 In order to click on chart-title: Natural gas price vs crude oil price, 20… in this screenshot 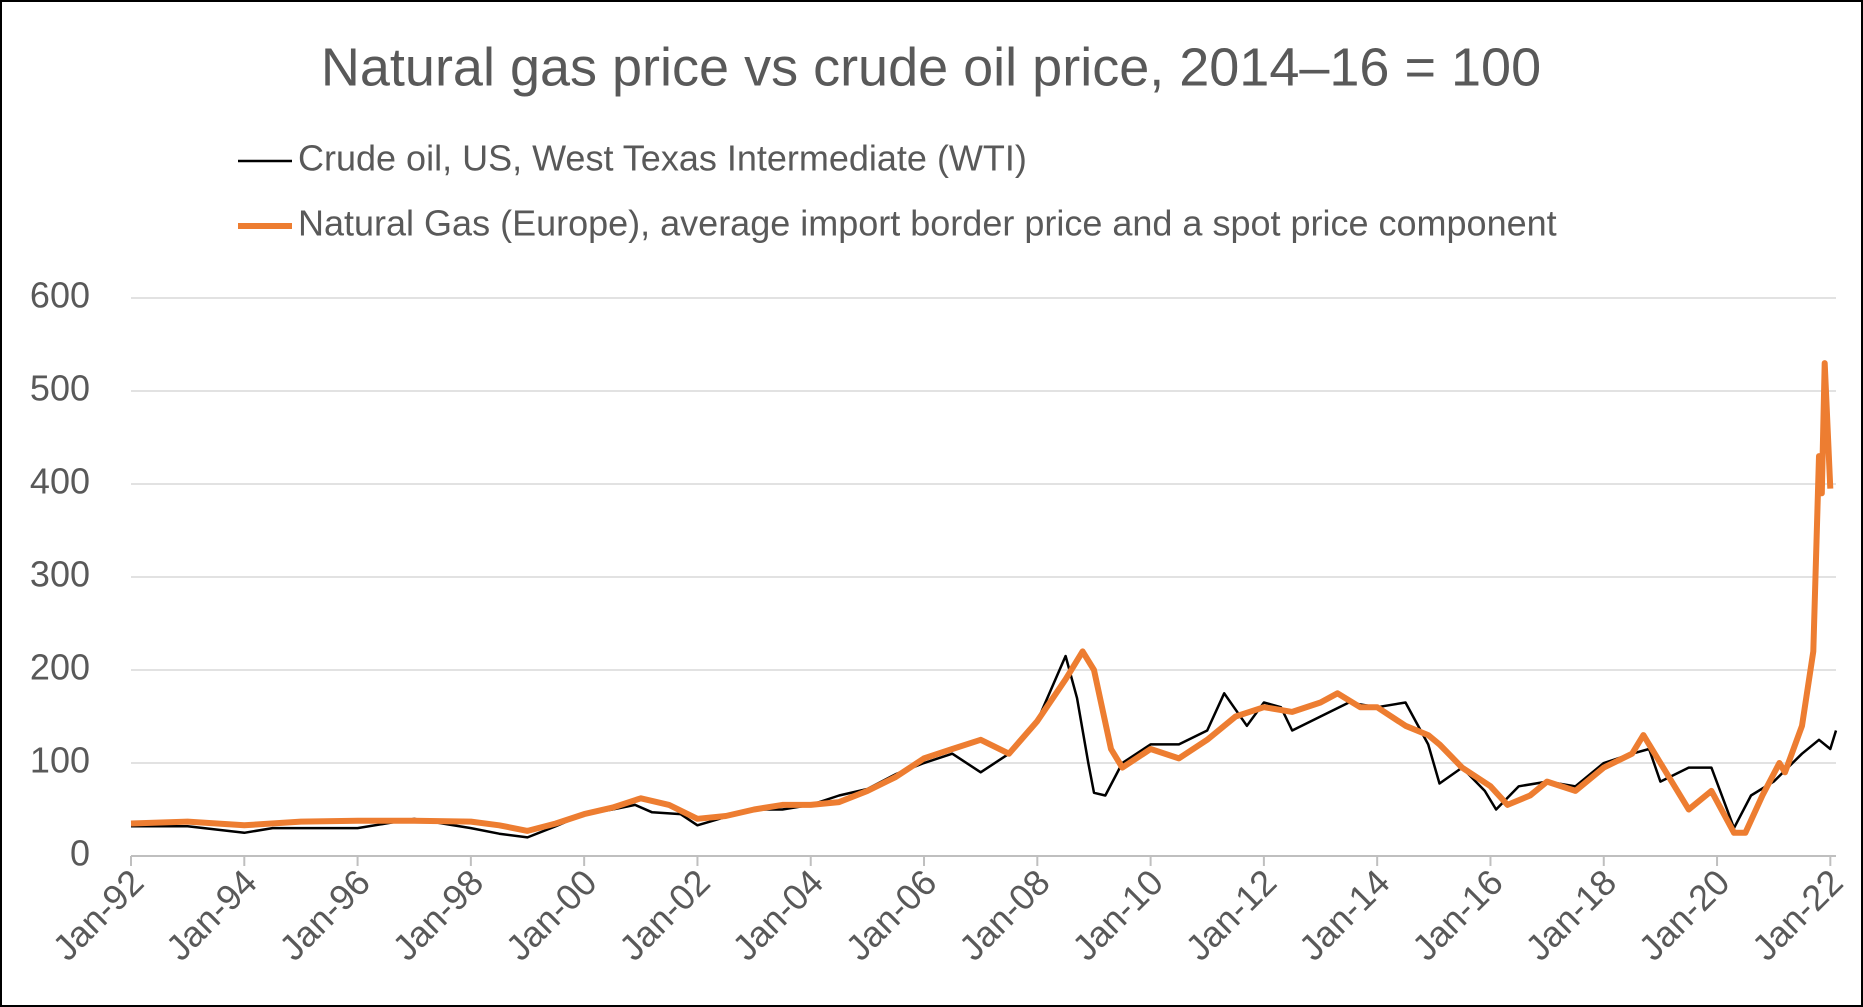, I will do `click(931, 67)`.